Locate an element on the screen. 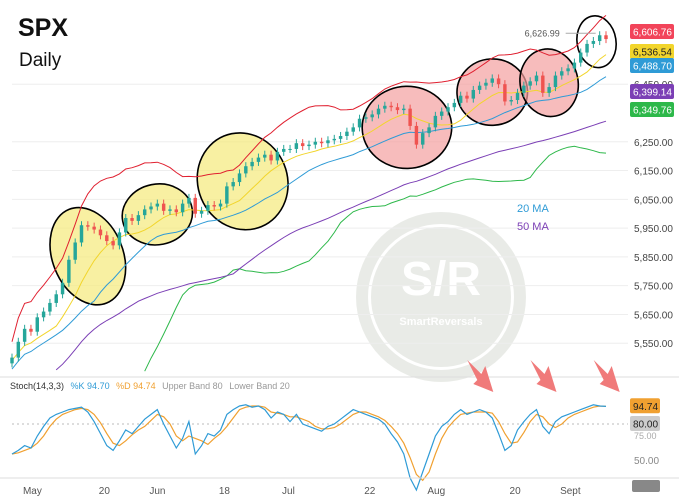  stoch-d-tag is located at coordinates (645, 406).